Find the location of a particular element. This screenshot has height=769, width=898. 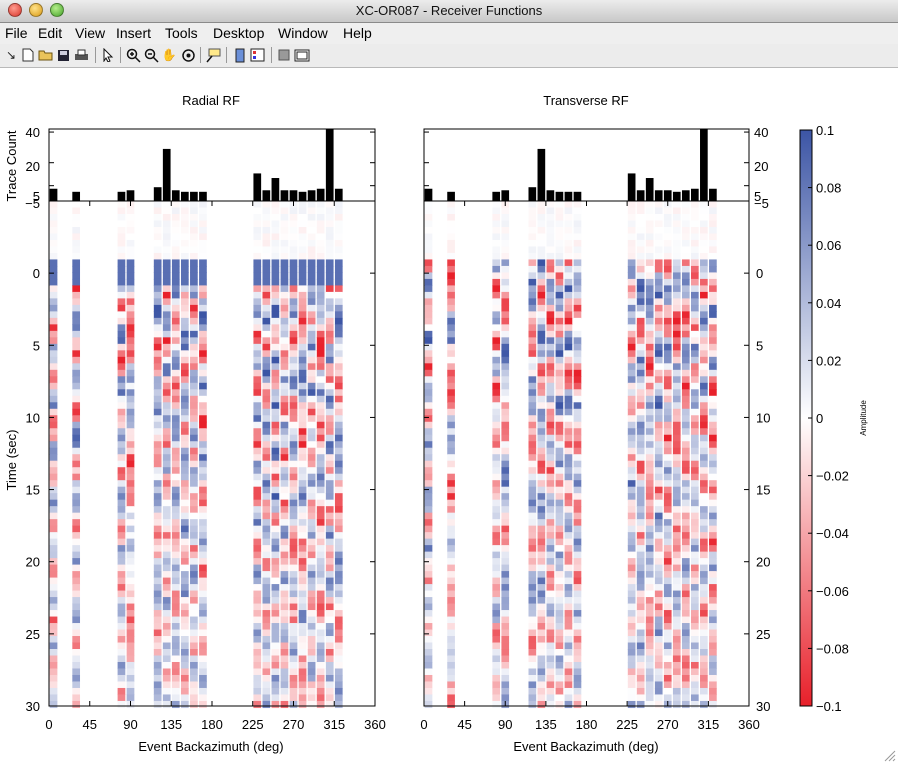

show-plot-tools-icon is located at coordinates (302, 55).